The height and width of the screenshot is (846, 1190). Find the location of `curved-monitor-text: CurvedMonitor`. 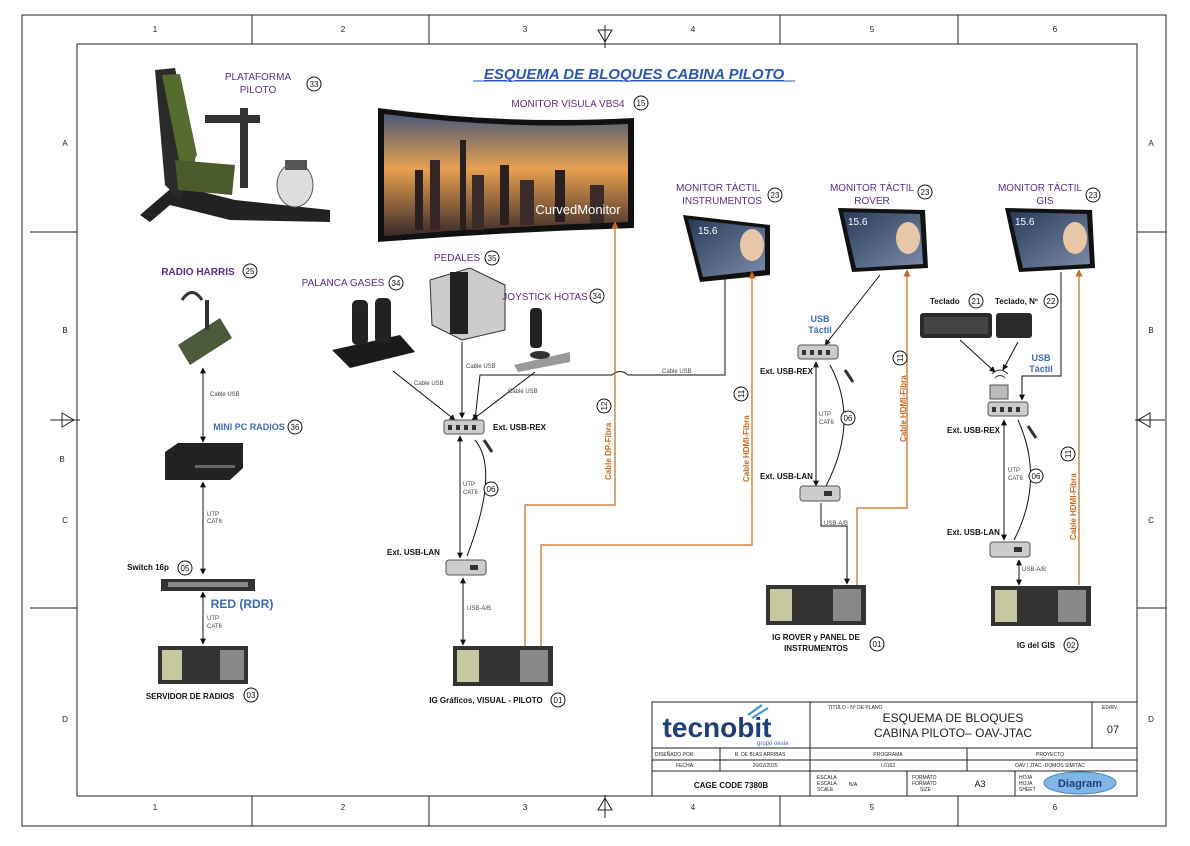

curved-monitor-text: CurvedMonitor is located at coordinates (578, 209).